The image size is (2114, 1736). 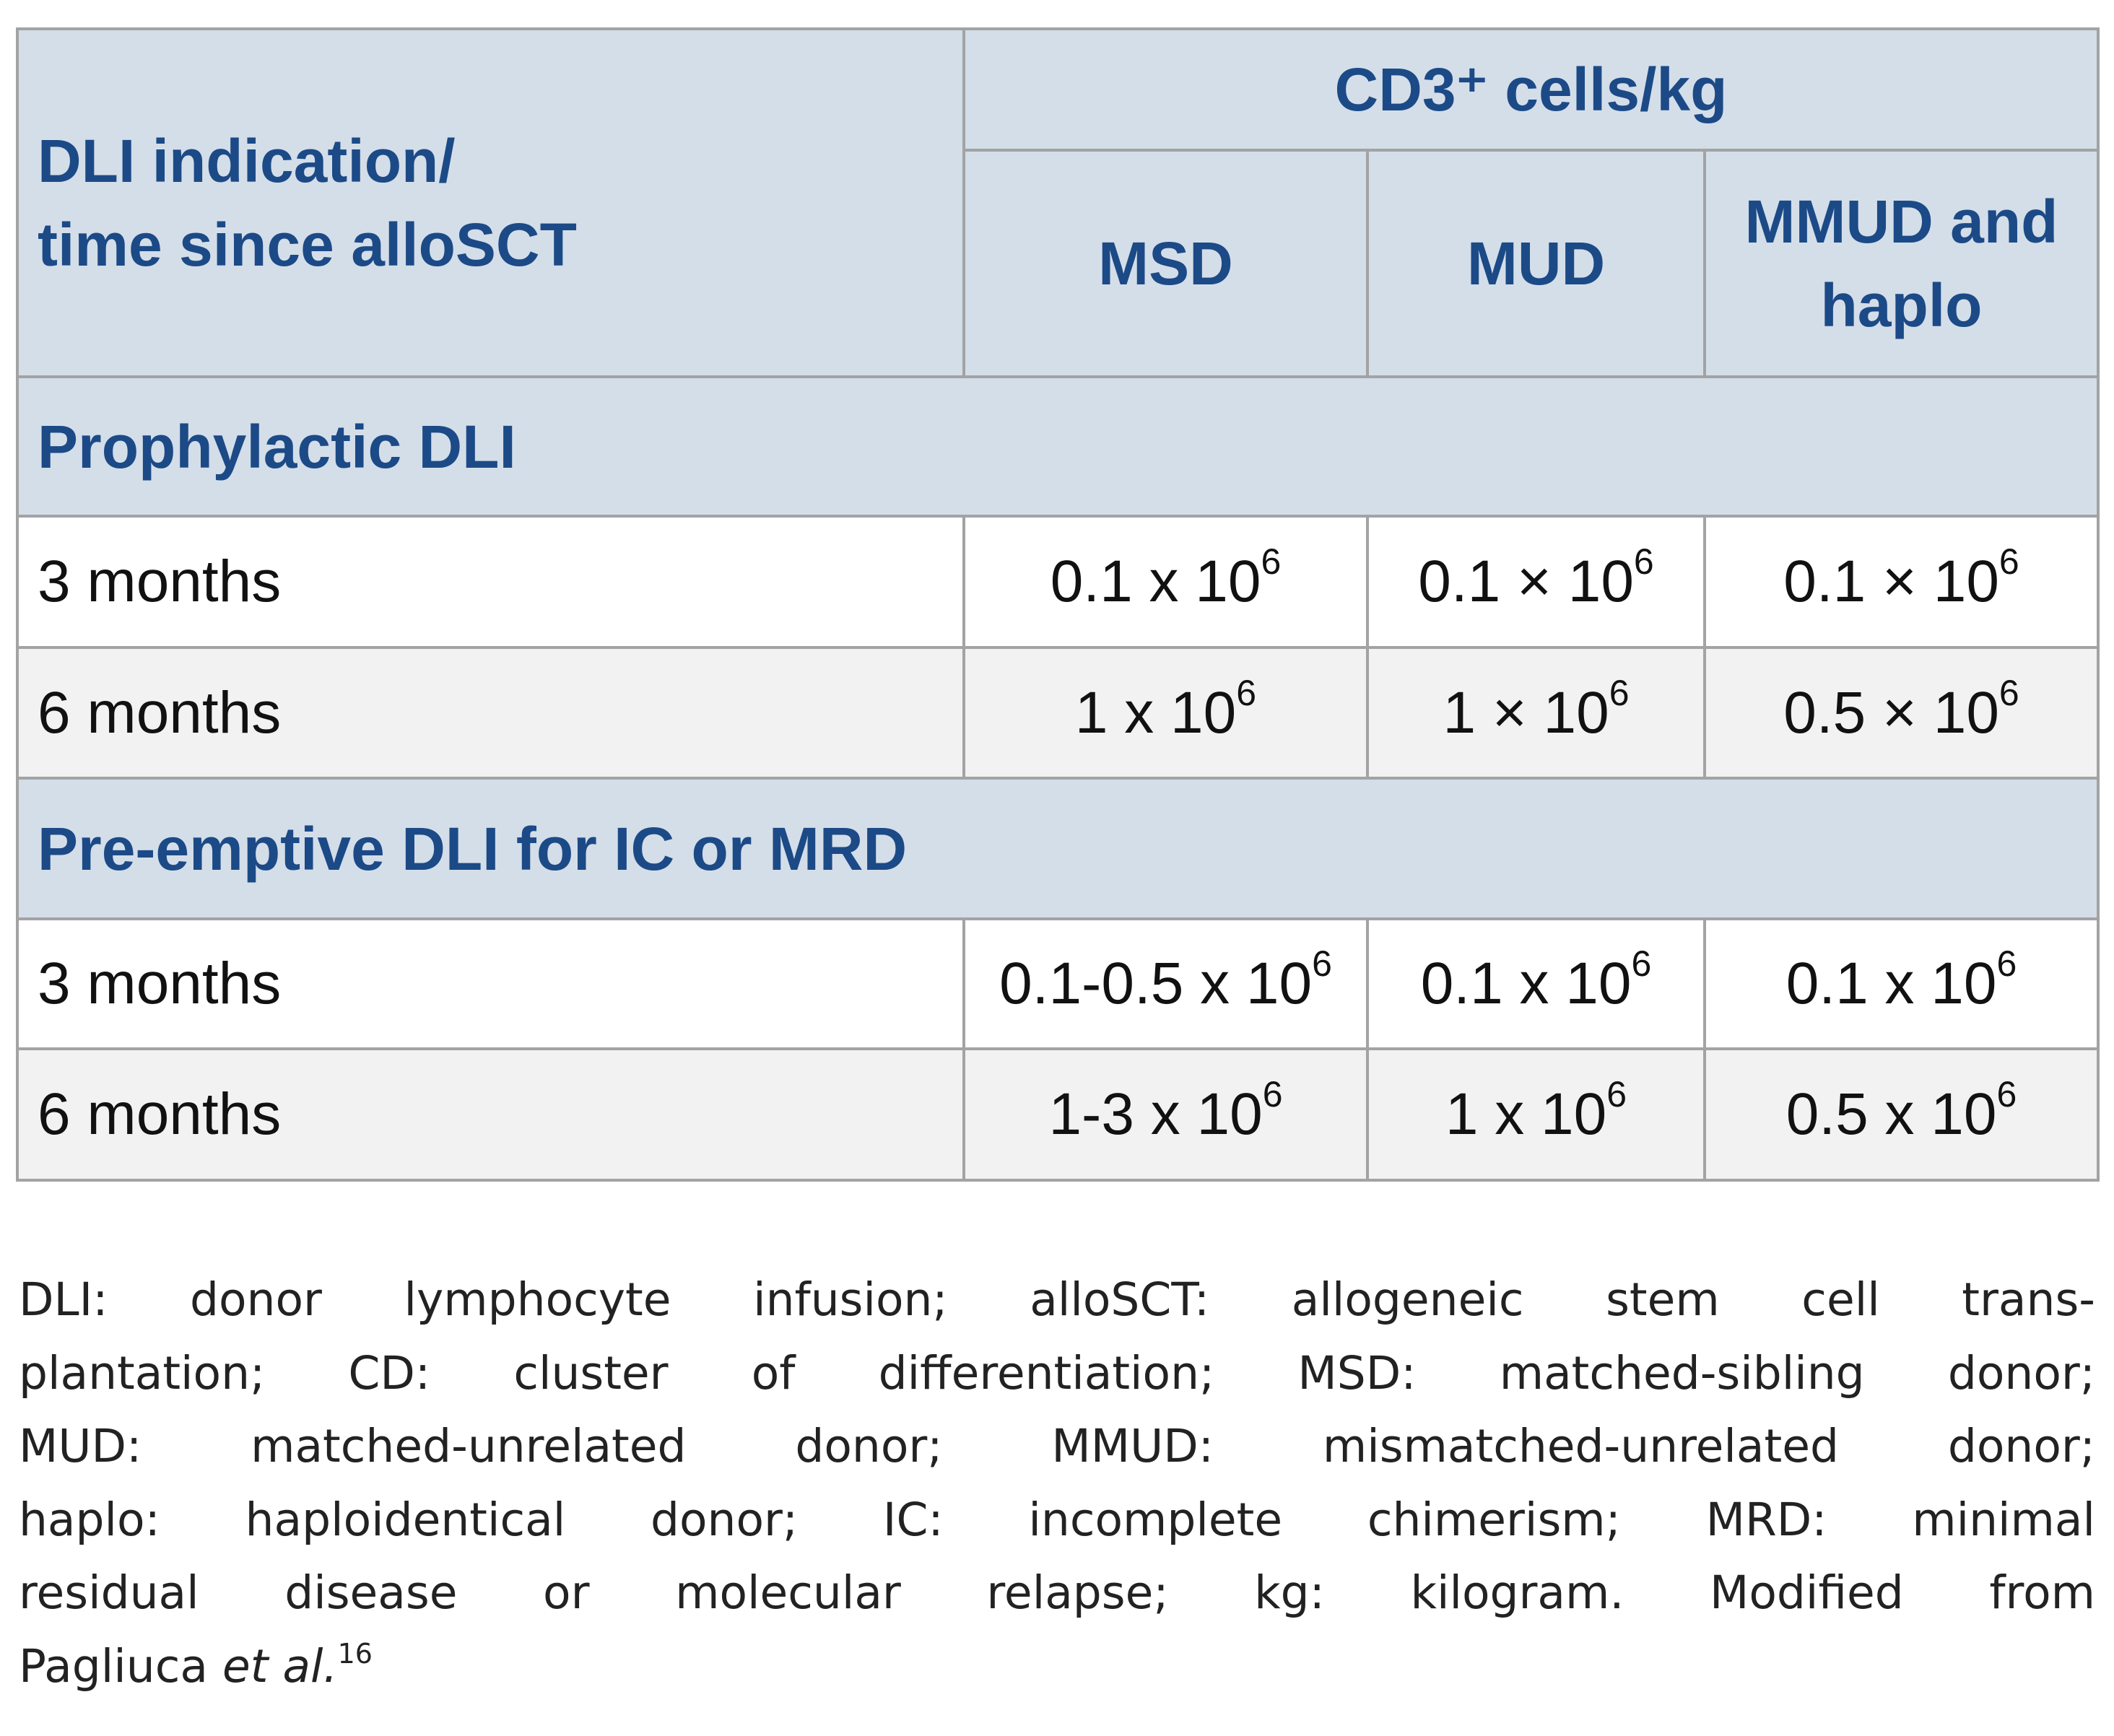 I want to click on value-cell: 0.5 × 10⁶, so click(x=1901, y=713).